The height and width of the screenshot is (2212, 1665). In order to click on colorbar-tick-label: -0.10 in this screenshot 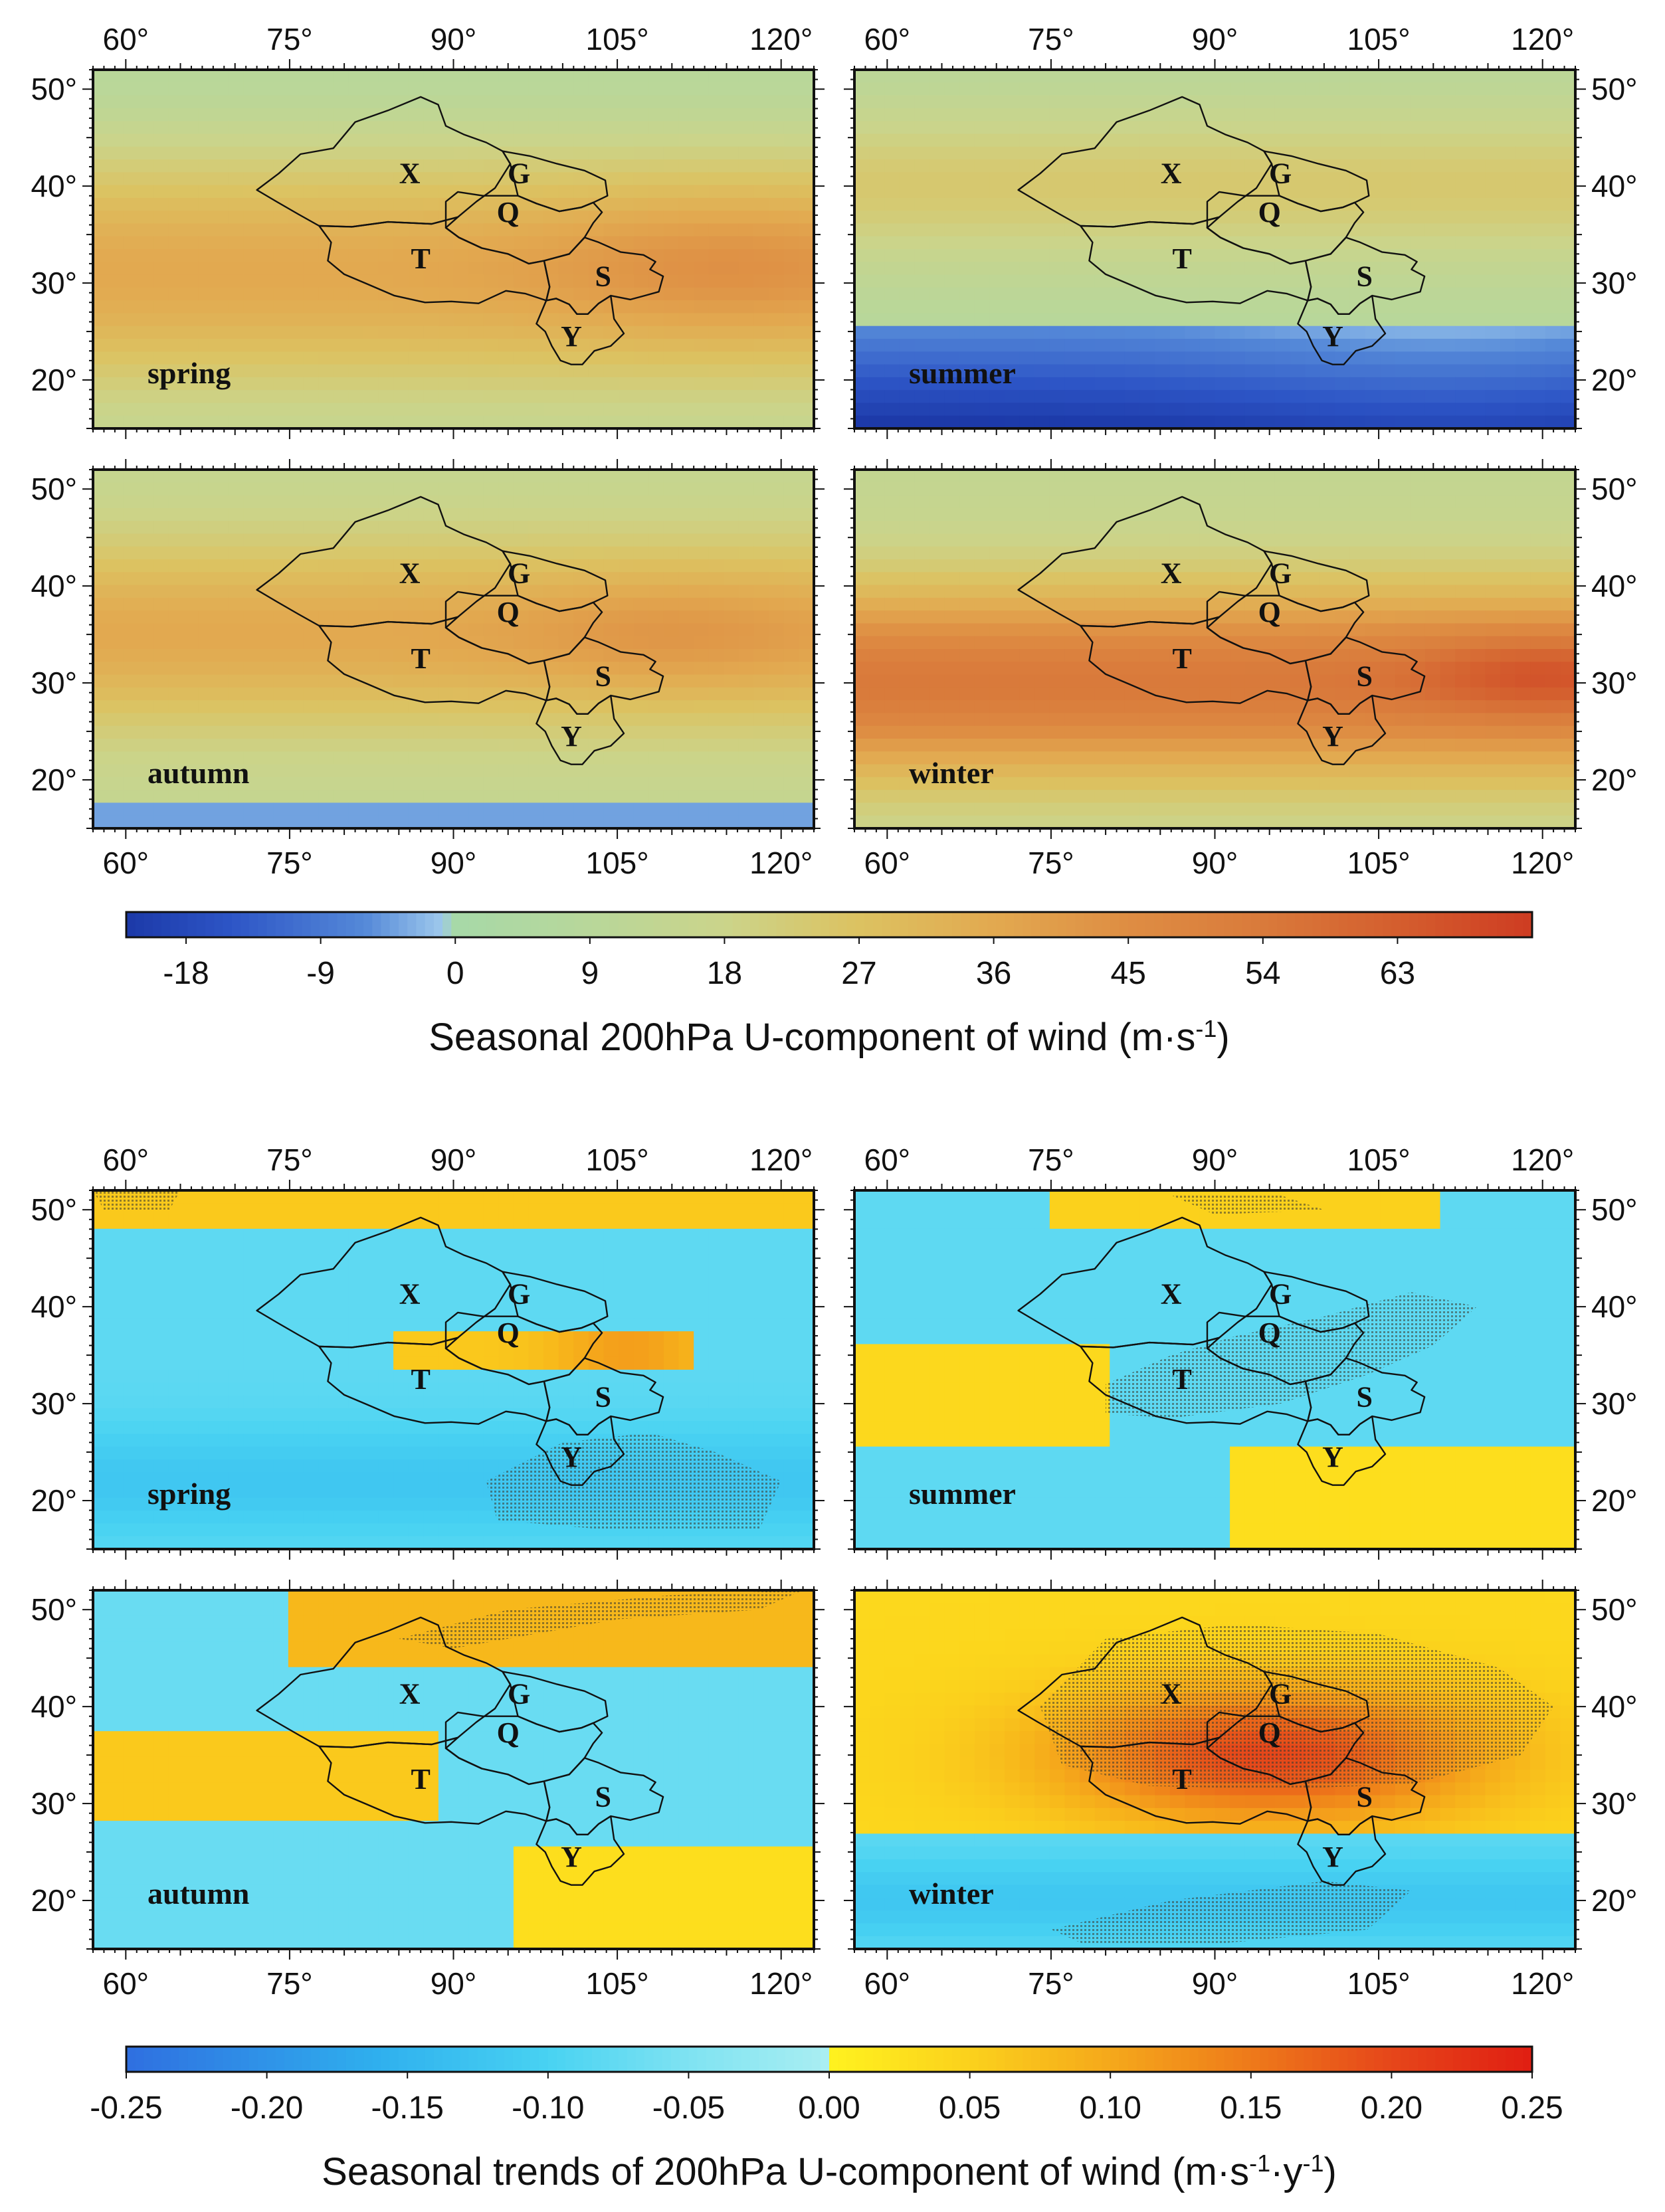, I will do `click(548, 2108)`.